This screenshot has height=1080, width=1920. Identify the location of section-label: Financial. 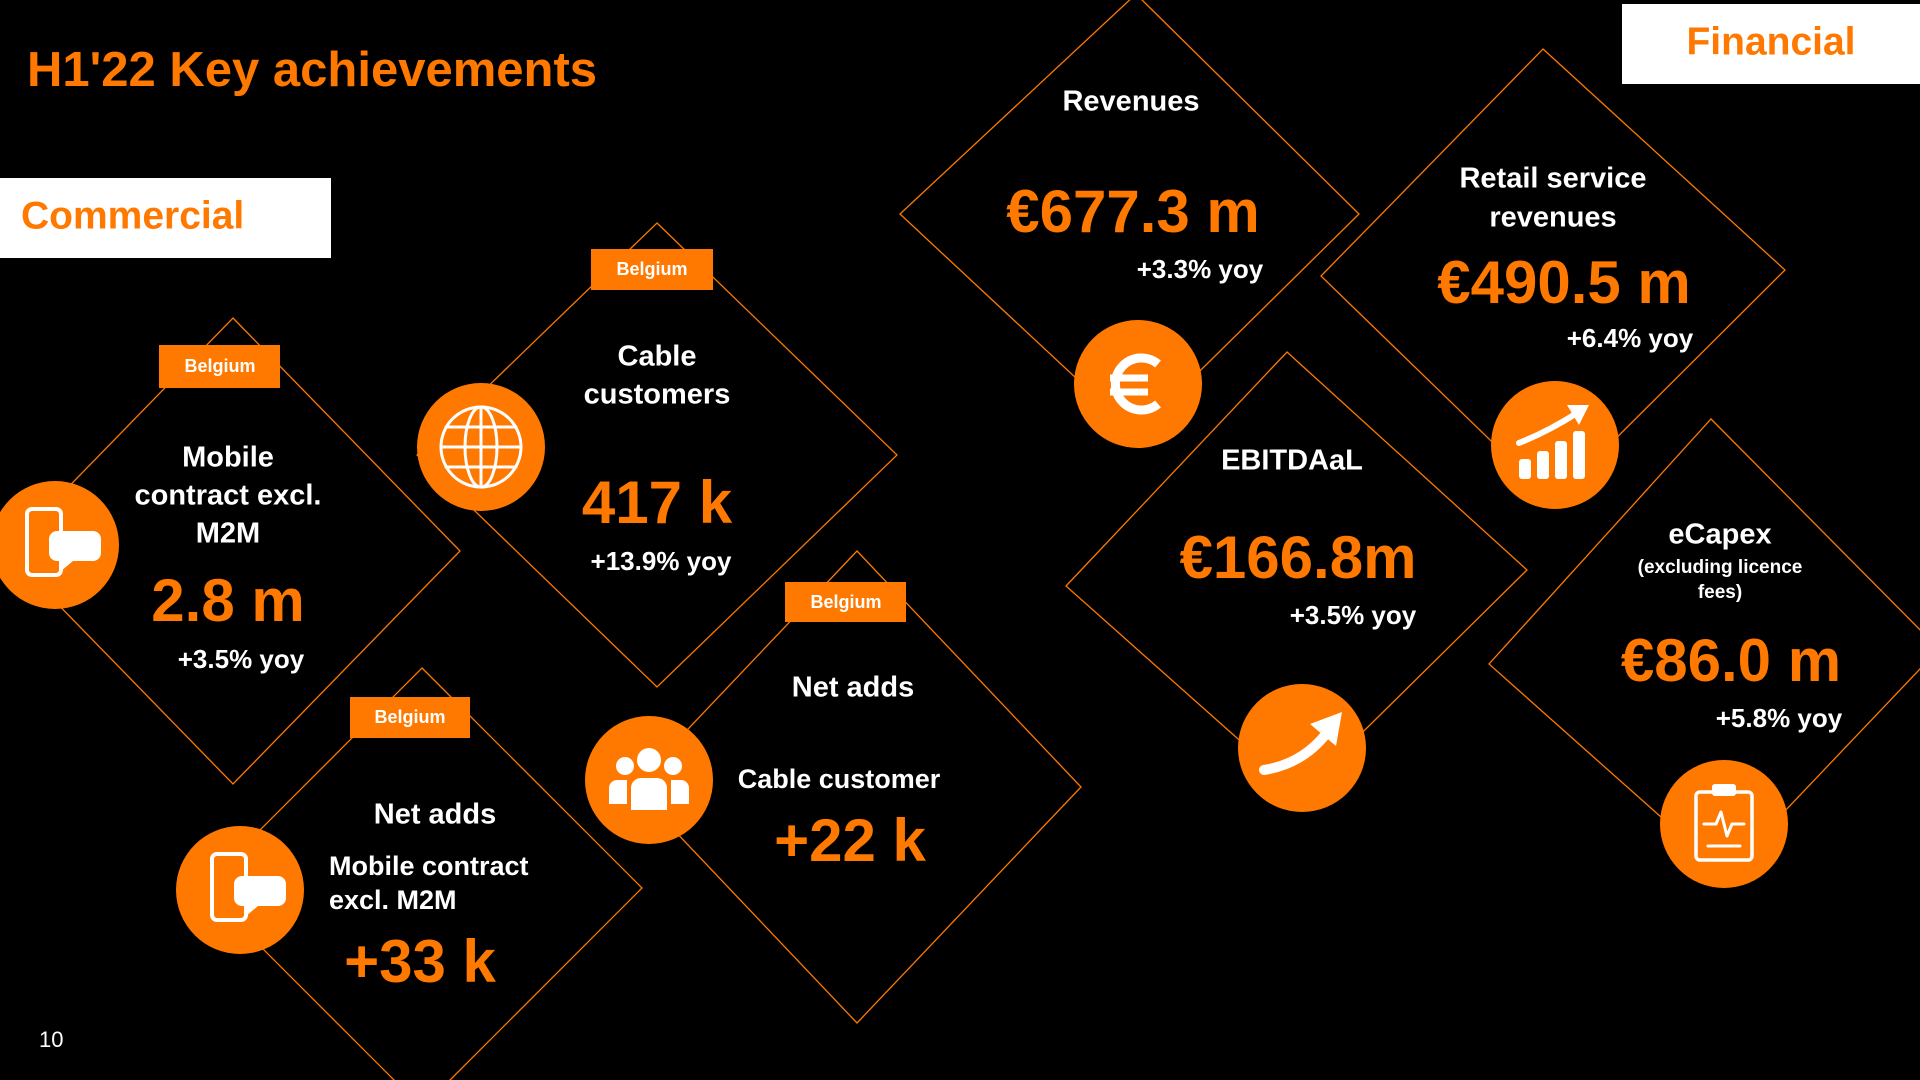
(1770, 41).